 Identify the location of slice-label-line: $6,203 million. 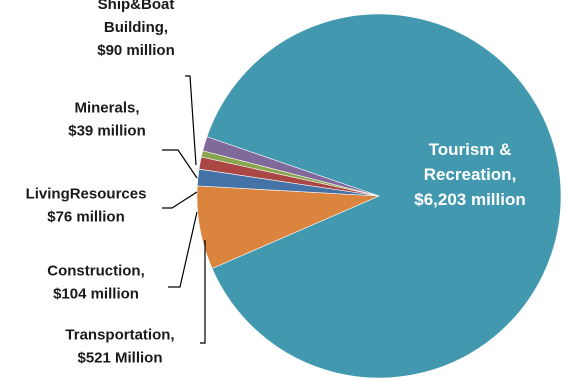
(470, 199).